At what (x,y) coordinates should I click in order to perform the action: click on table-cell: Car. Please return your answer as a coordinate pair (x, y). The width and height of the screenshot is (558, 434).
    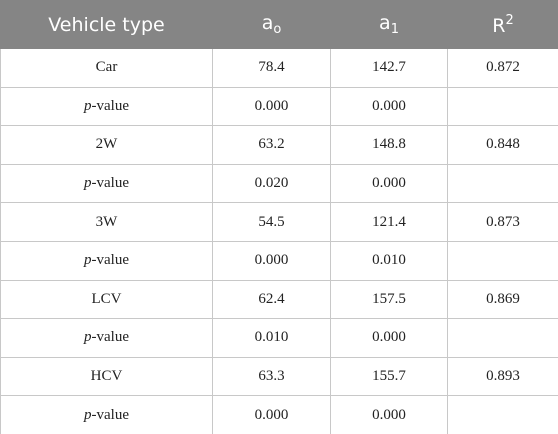
    Looking at the image, I should click on (106, 68).